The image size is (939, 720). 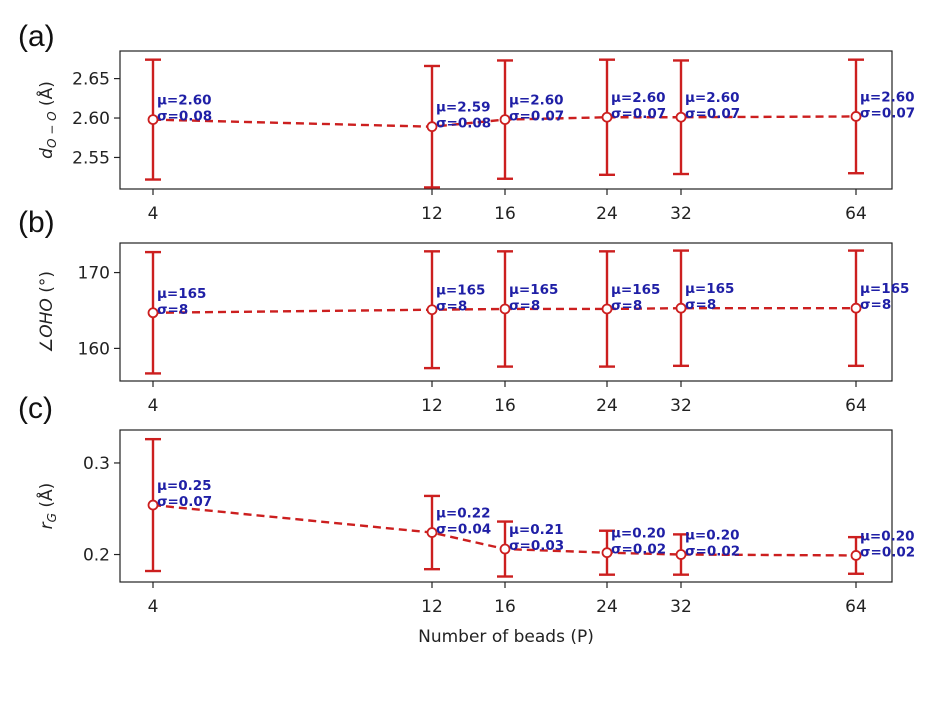 What do you see at coordinates (91, 80) in the screenshot?
I see `y-tick-label: 2.65` at bounding box center [91, 80].